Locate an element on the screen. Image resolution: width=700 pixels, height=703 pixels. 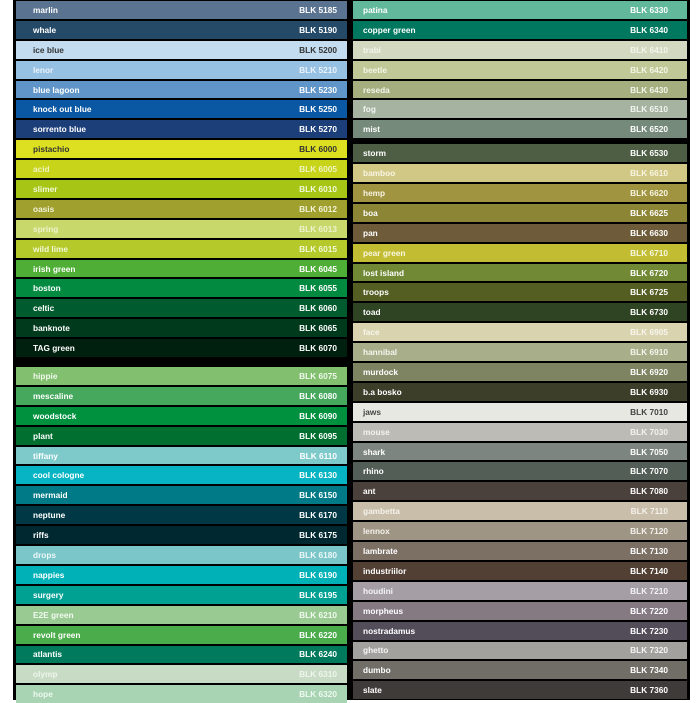
swatch-name: rhino is located at coordinates (373, 471).